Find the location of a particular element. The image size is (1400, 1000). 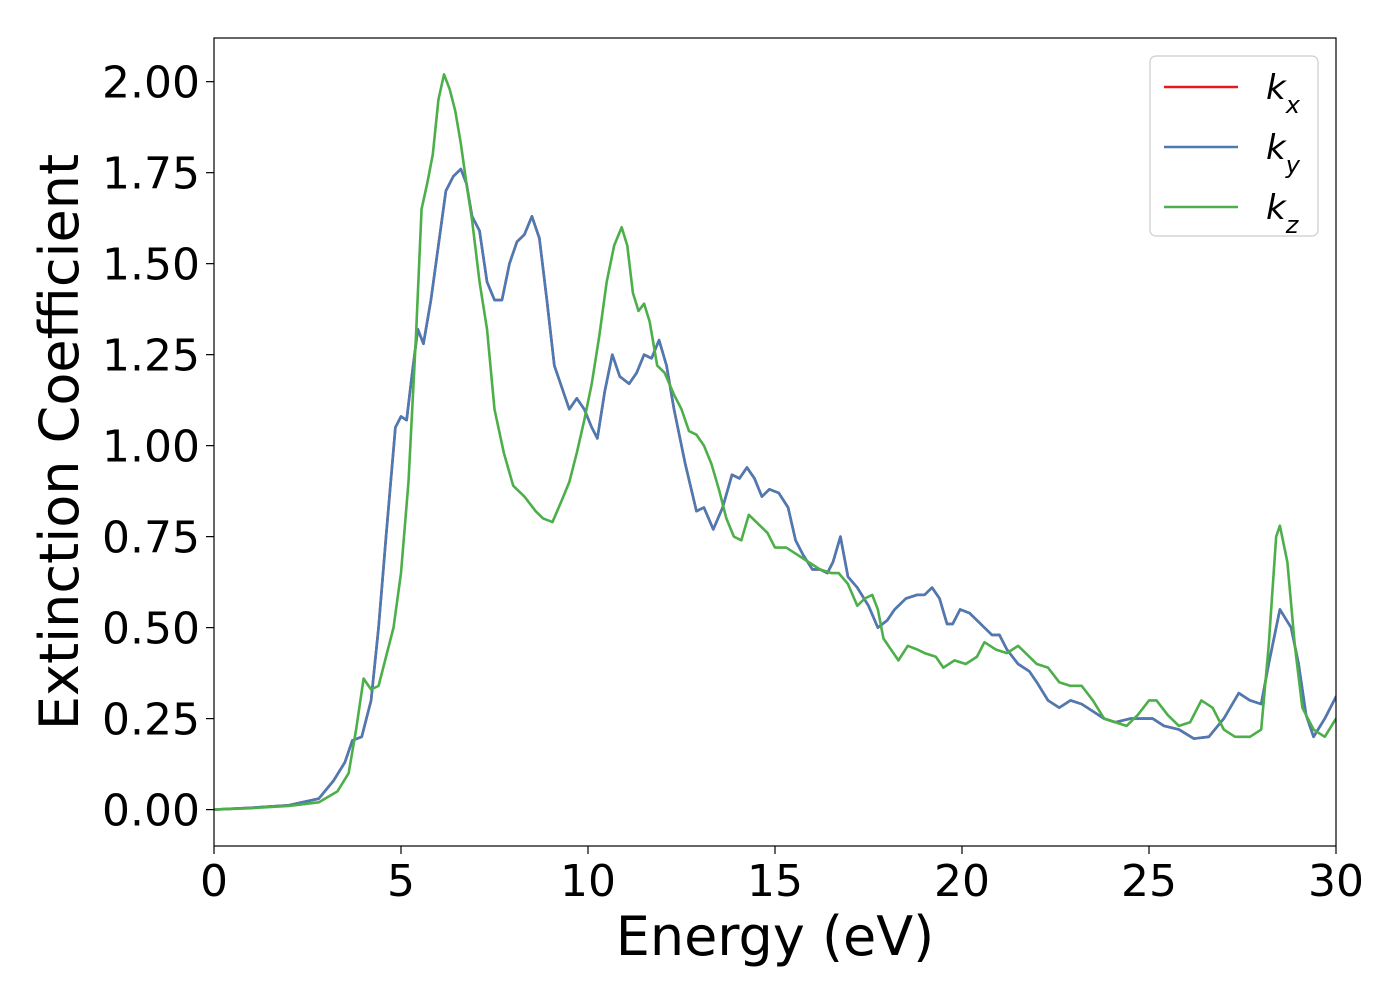

legend-label-kx: kx is located at coordinates (1283, 93).